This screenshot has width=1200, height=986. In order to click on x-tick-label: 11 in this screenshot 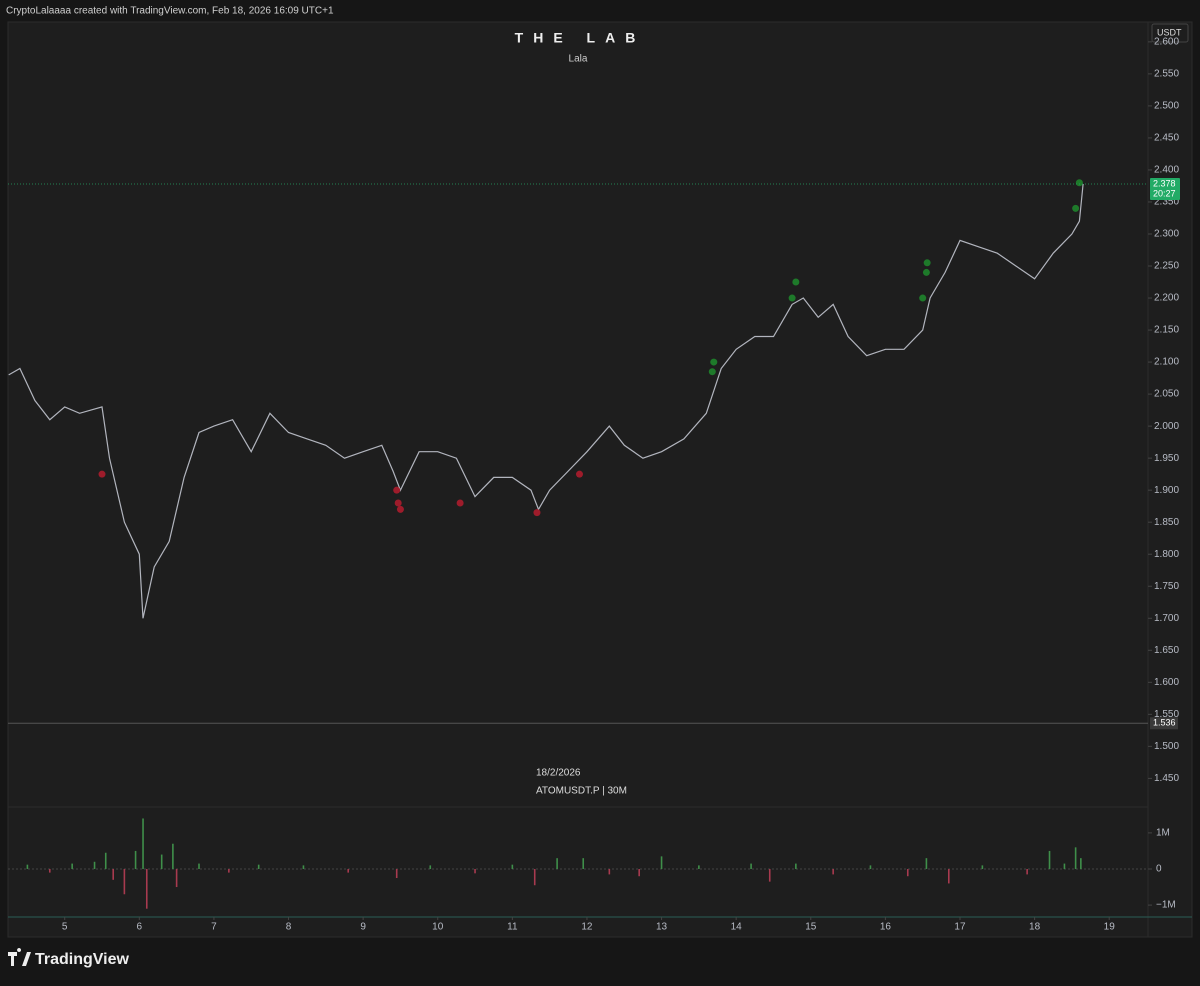, I will do `click(512, 927)`.